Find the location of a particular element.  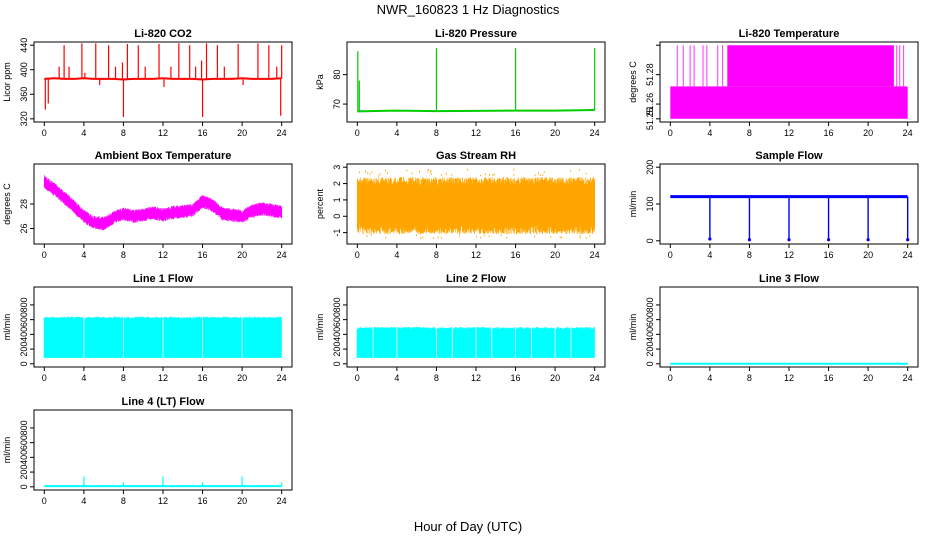

temp-band is located at coordinates (789, 102).